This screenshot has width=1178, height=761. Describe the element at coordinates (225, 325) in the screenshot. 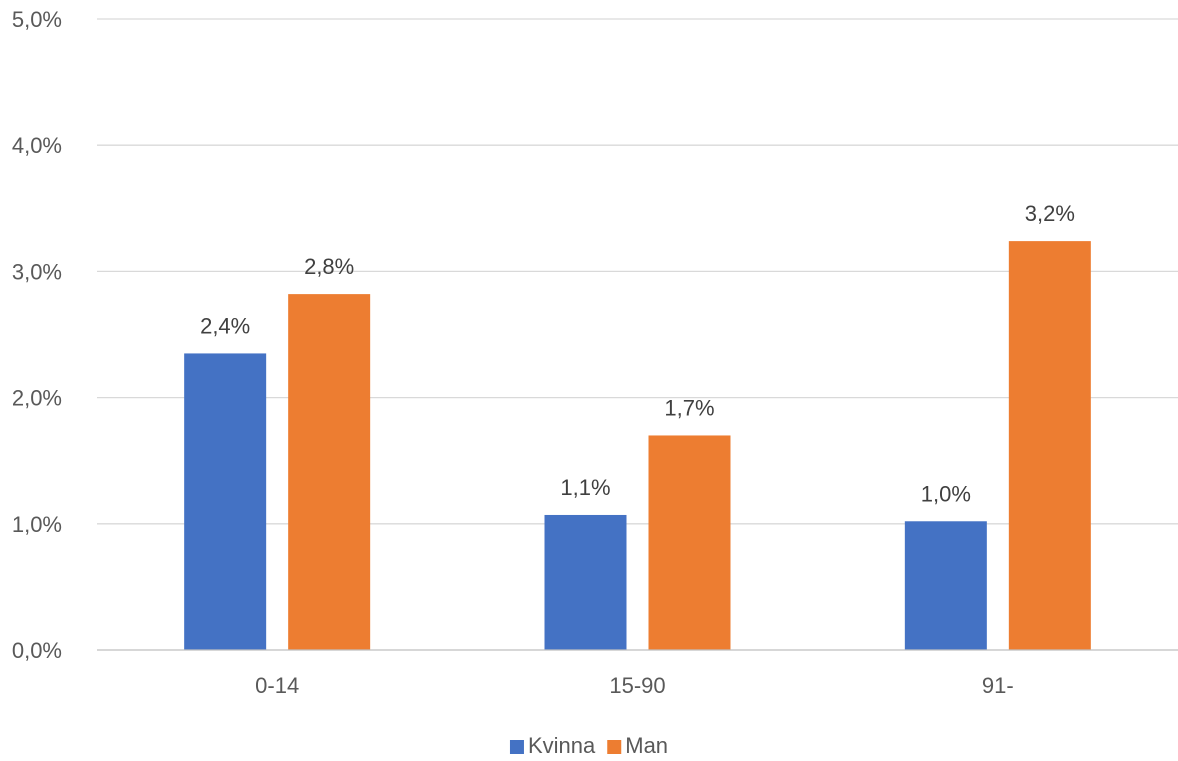

I see `data-label: 2,4%` at that location.